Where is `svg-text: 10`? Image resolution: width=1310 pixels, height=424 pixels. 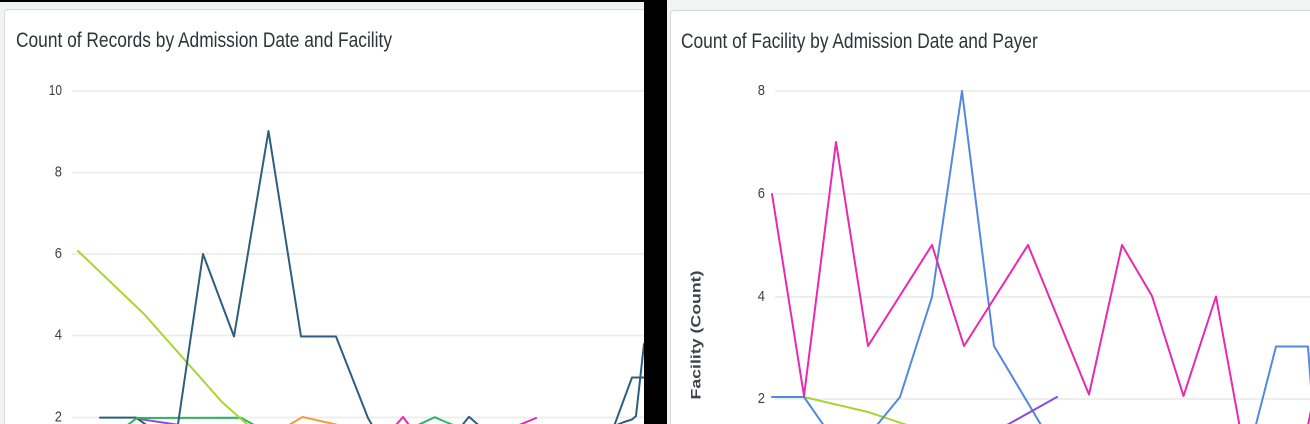 svg-text: 10 is located at coordinates (55, 90).